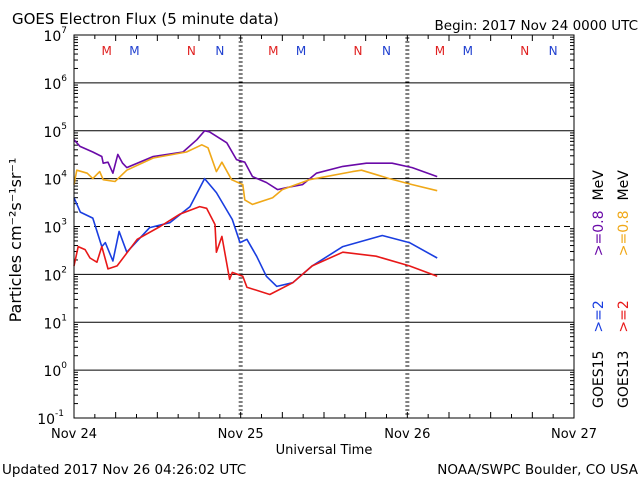  What do you see at coordinates (55, 179) in the screenshot?
I see `y-tick-label: 10⁴` at bounding box center [55, 179].